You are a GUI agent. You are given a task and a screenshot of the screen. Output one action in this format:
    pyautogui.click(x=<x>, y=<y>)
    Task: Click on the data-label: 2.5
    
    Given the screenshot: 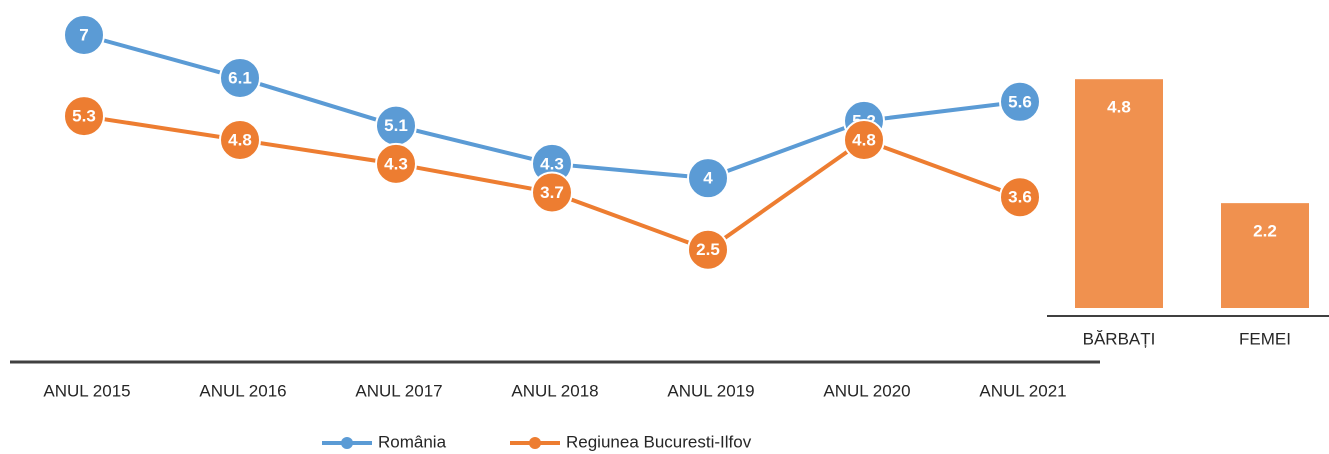 What is the action you would take?
    pyautogui.click(x=708, y=249)
    